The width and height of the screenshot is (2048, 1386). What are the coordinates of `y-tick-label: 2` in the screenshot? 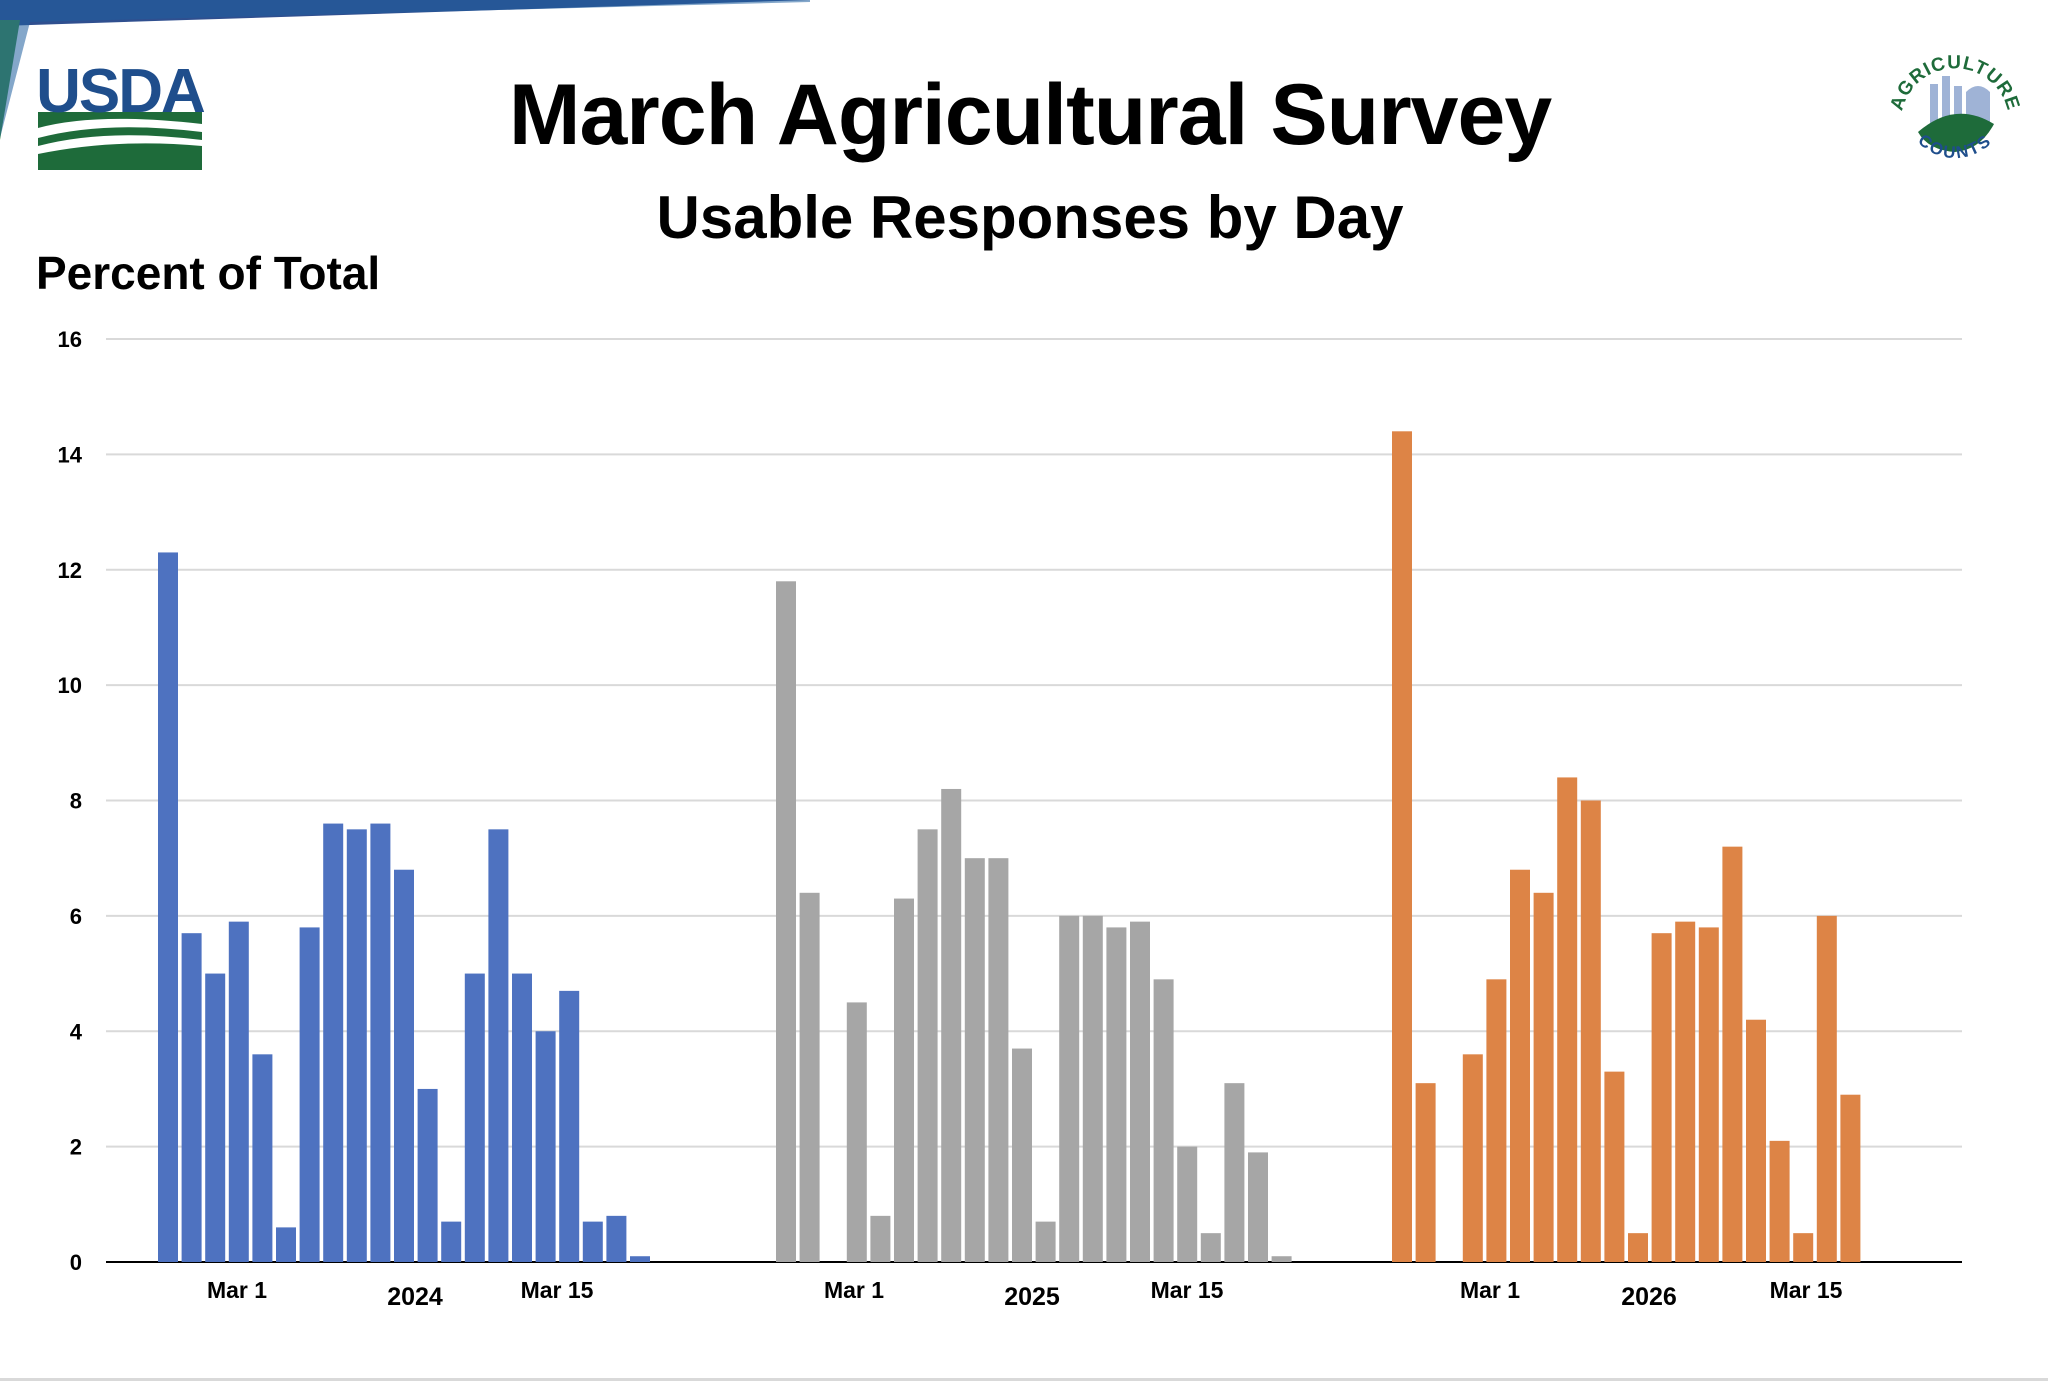 It's located at (76, 1147).